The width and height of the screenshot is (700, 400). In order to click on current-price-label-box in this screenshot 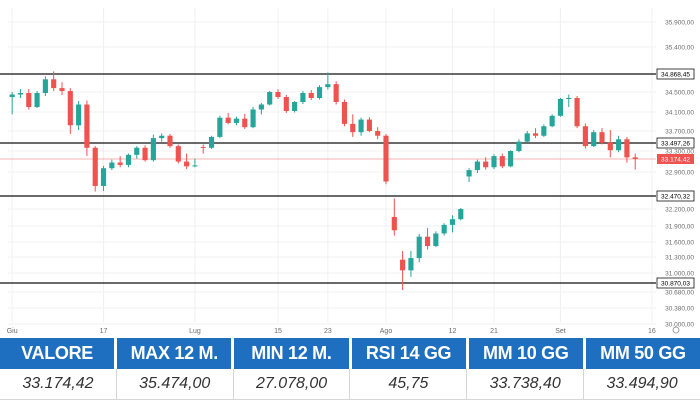, I will do `click(675, 159)`.